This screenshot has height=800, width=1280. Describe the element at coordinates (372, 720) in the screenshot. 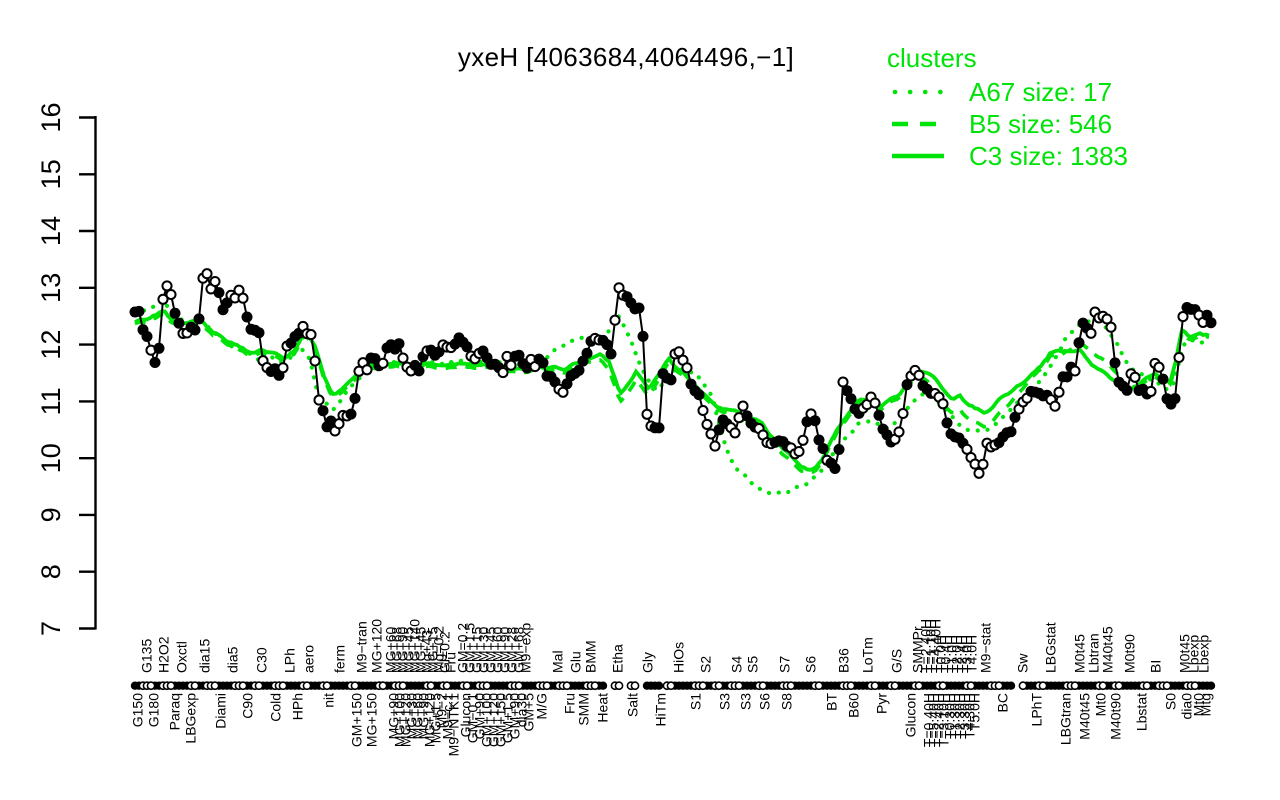

I see `svg-text: MG+150` at that location.